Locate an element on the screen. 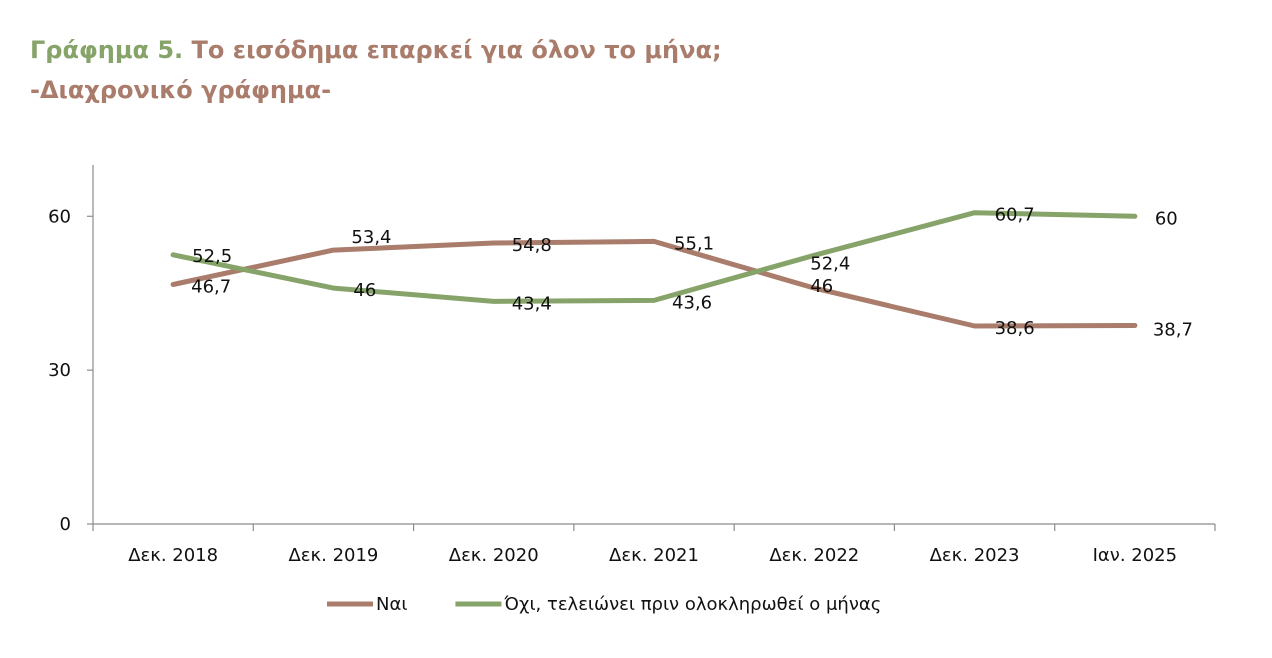 The height and width of the screenshot is (658, 1272). data-label: 60,7 is located at coordinates (1015, 215).